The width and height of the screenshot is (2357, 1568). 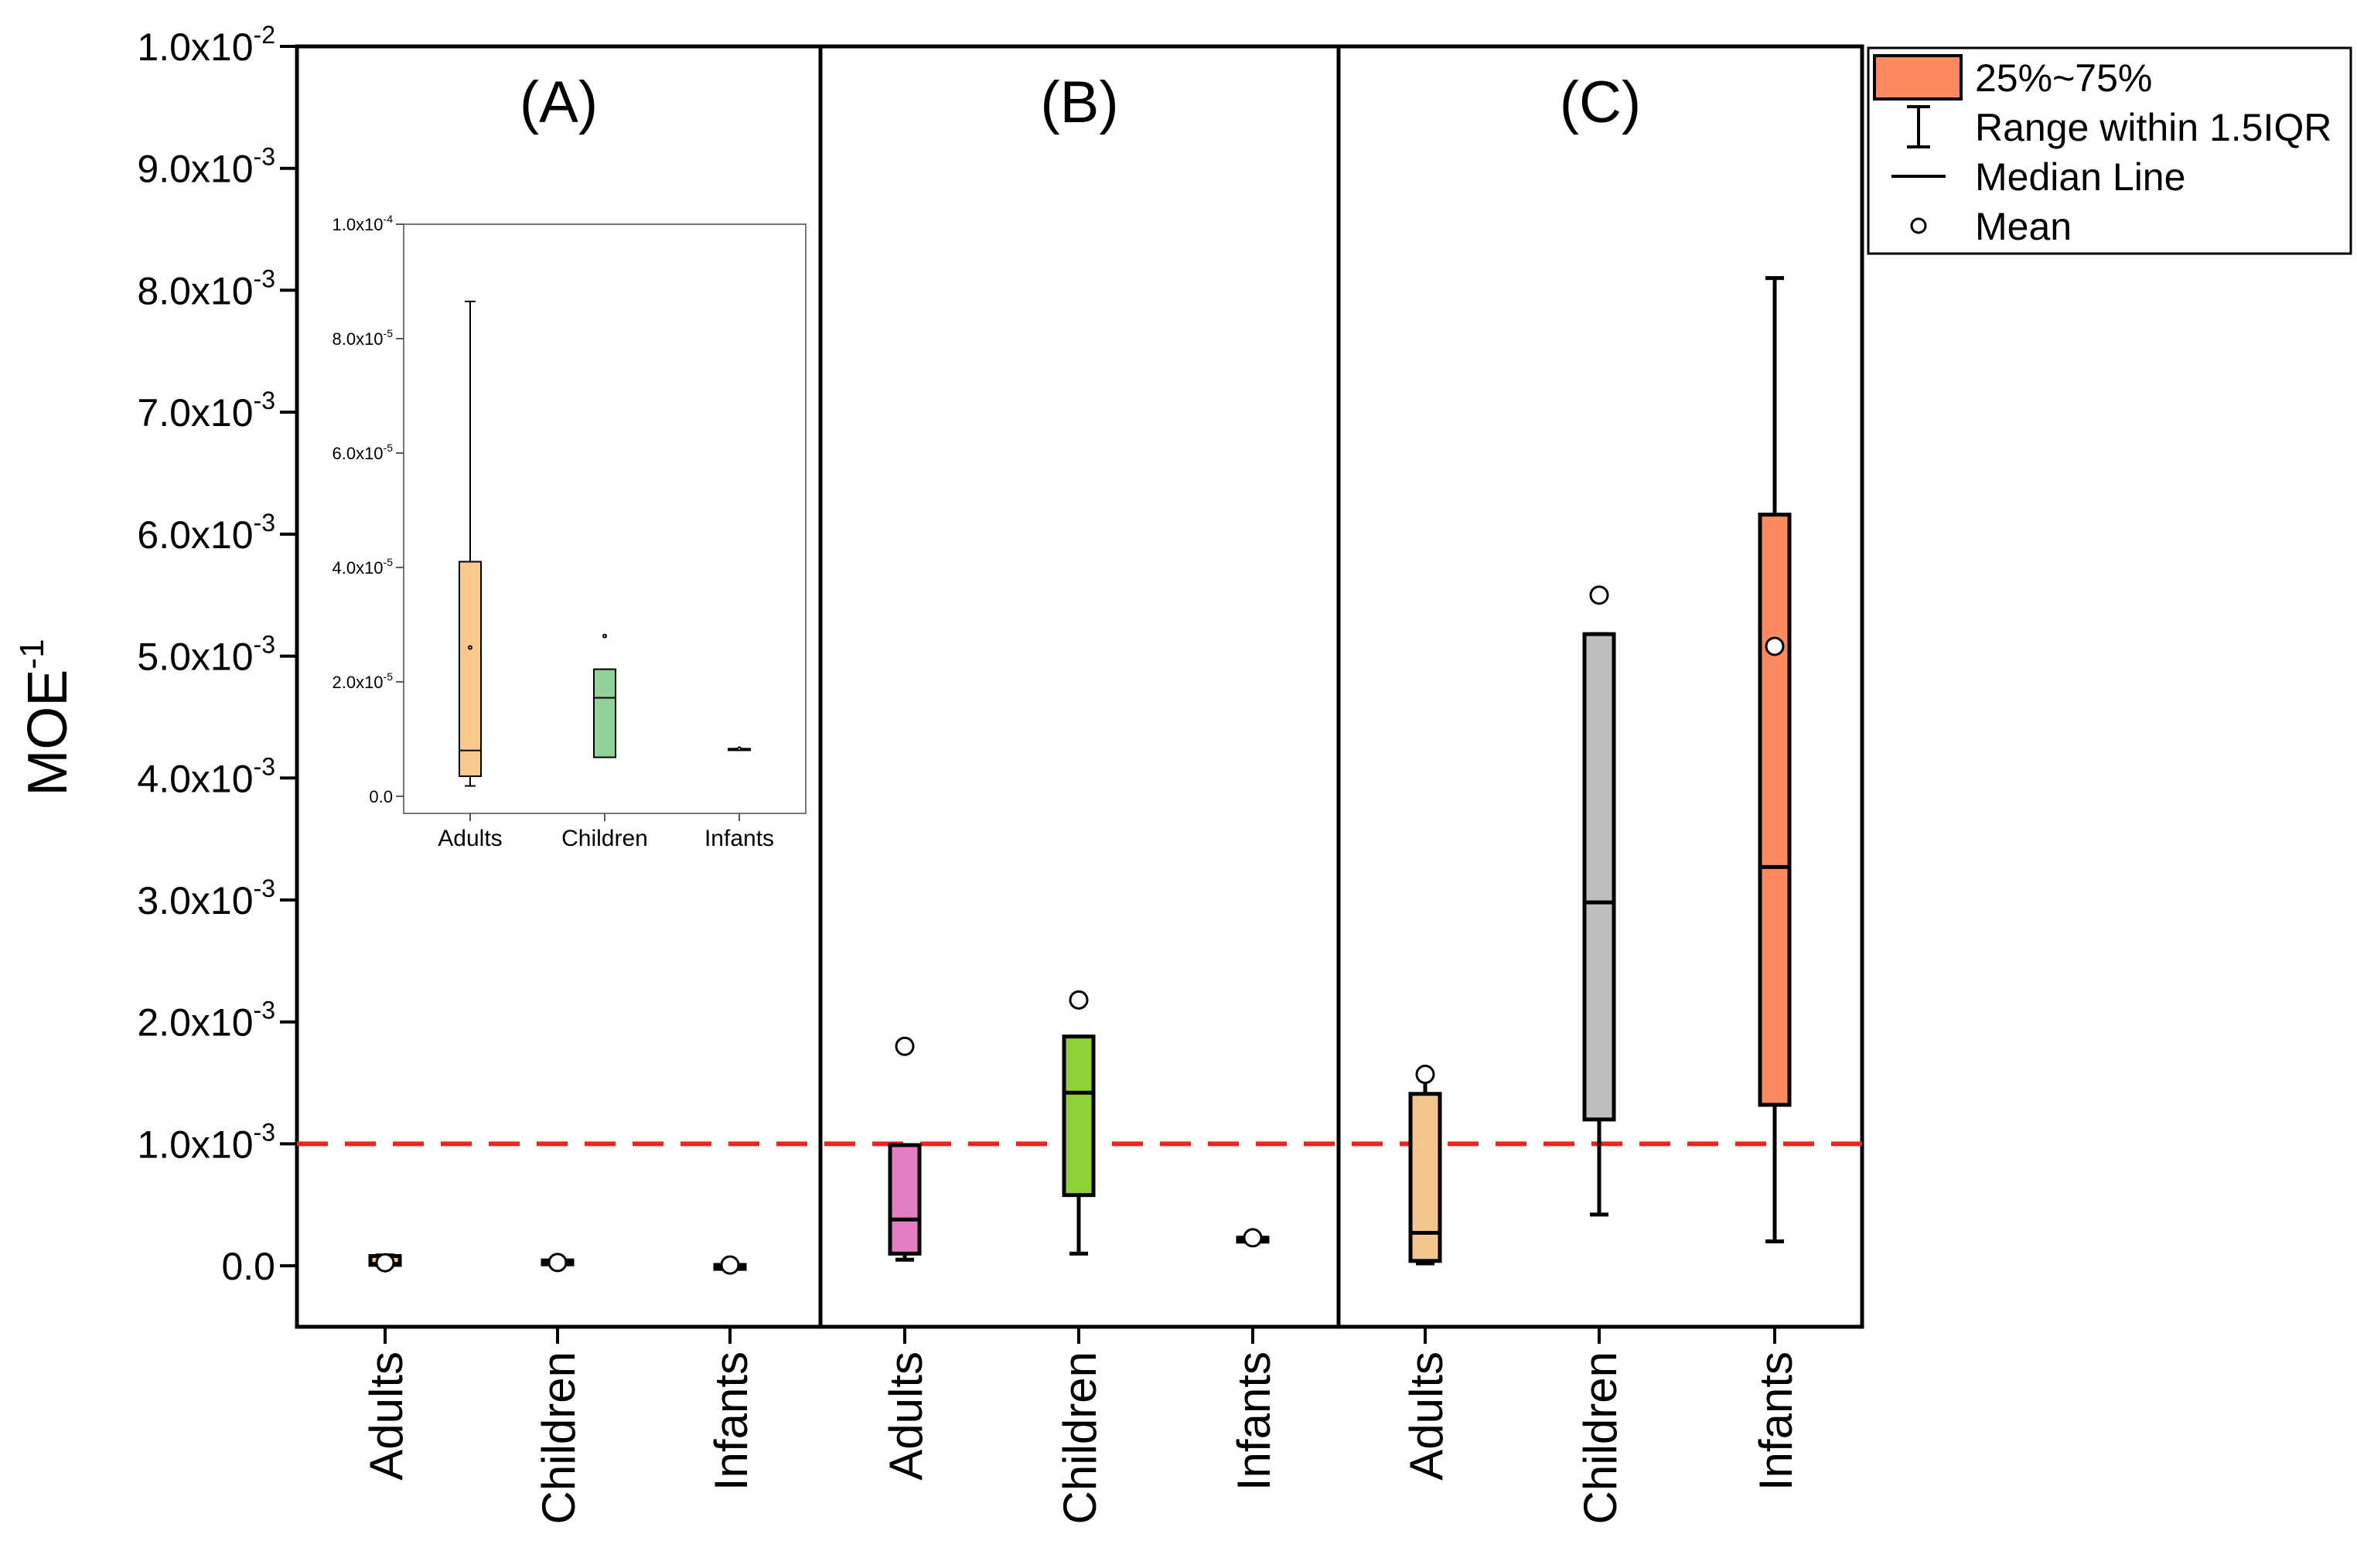 I want to click on panelb-adults-mean-marker, so click(x=905, y=1046).